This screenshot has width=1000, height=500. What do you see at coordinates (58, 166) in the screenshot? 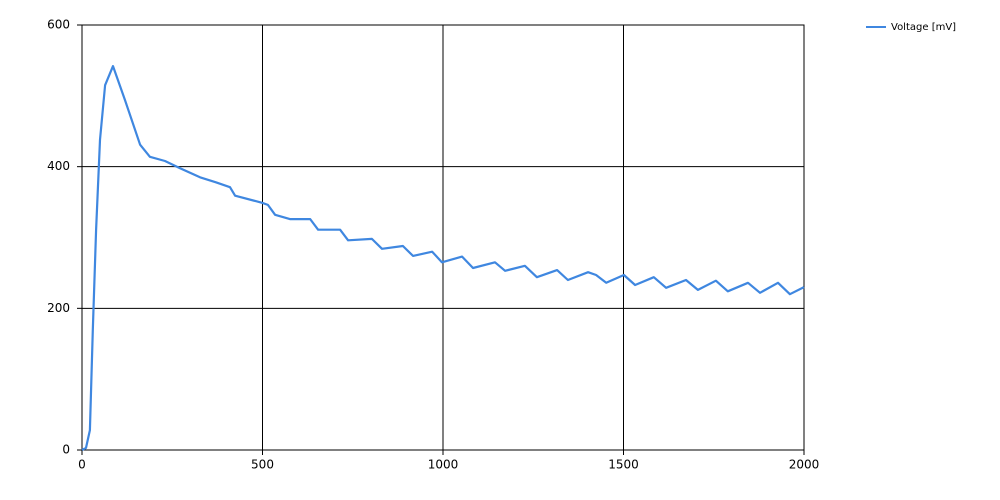
I see `y-tick-label: 400` at bounding box center [58, 166].